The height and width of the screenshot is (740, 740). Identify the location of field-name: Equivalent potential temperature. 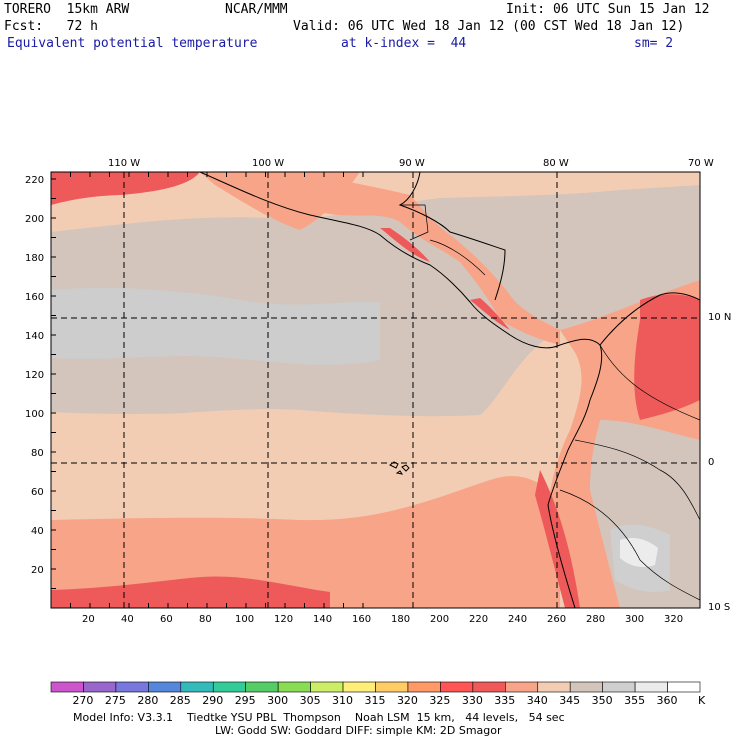
(132, 43).